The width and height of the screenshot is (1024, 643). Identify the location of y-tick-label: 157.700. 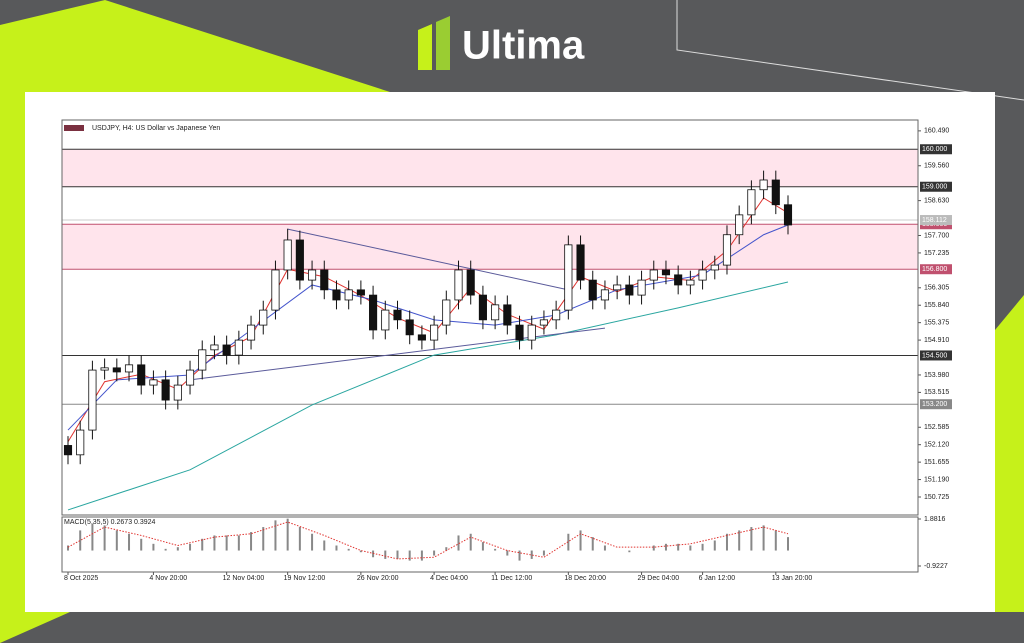
(936, 235).